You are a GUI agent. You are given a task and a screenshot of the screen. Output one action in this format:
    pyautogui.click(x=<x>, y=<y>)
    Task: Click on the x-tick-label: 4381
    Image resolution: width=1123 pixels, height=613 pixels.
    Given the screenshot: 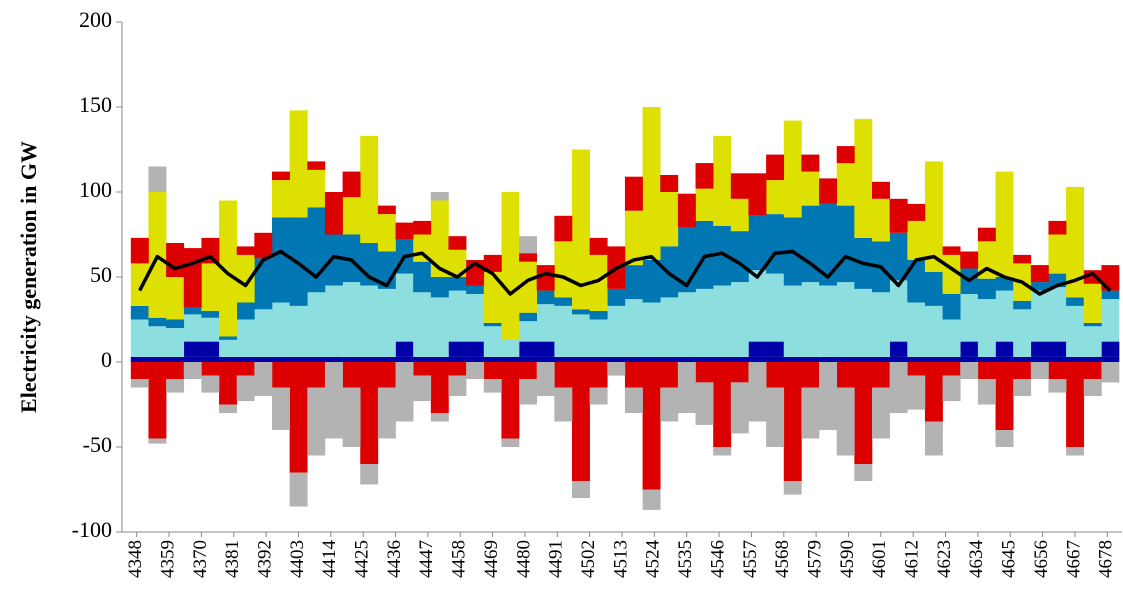 What is the action you would take?
    pyautogui.click(x=232, y=559)
    